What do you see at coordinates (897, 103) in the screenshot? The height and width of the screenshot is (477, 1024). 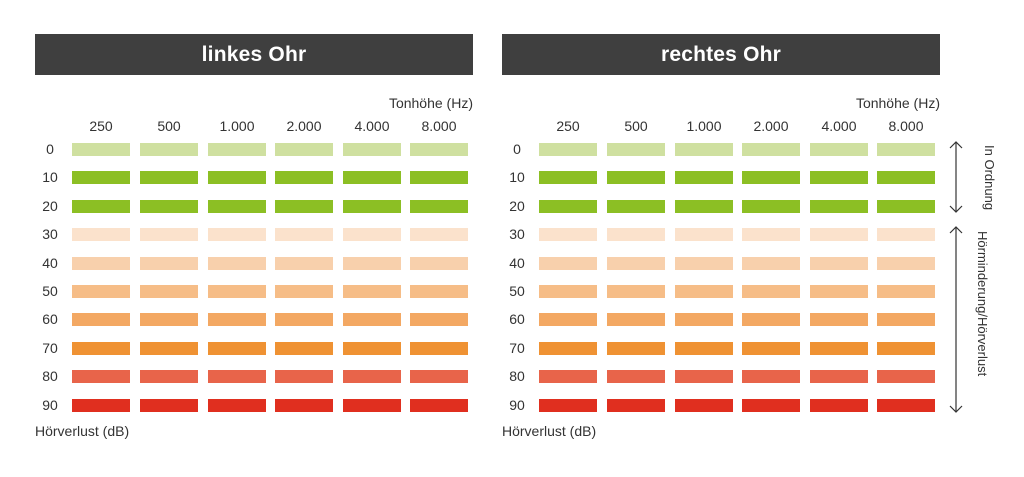 I see `right-frequency-axis-label: Tonhöhe (Hz)` at bounding box center [897, 103].